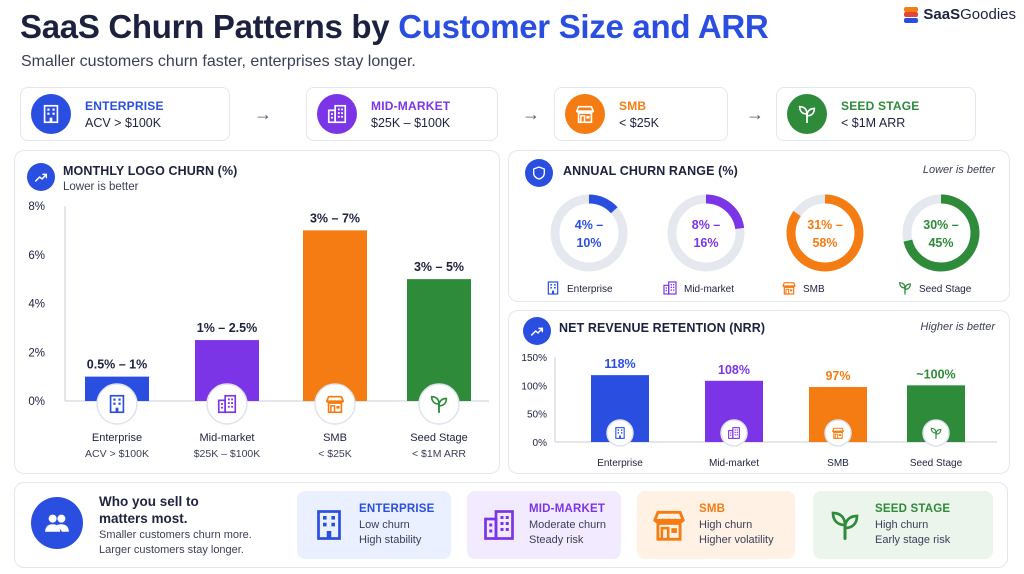 Image resolution: width=1024 pixels, height=574 pixels. I want to click on y-tick-label: 8%, so click(36, 207).